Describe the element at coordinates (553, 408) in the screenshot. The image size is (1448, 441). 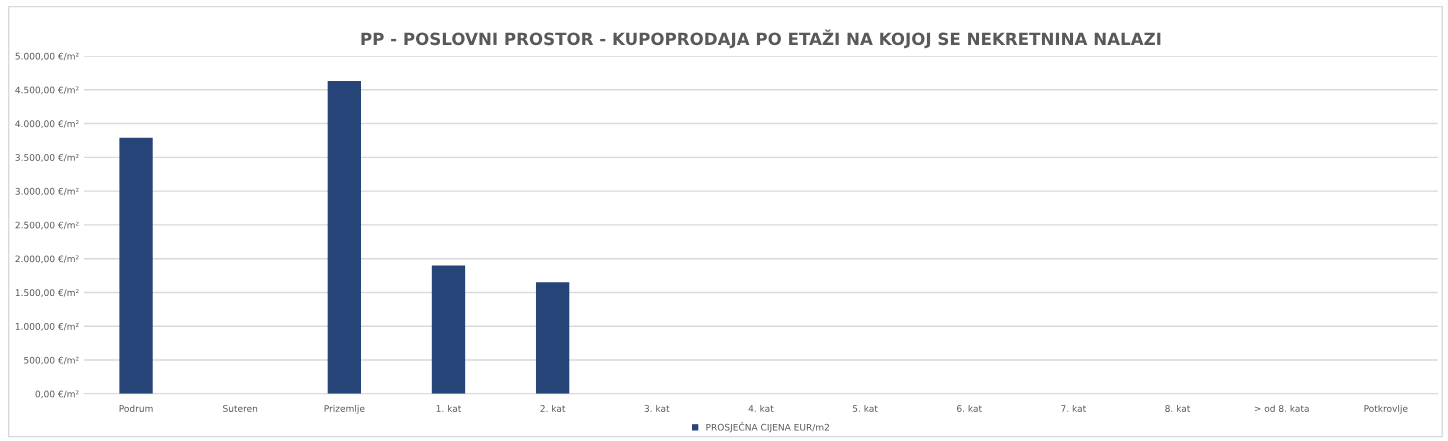
I see `x-tick-label: 2. kat` at that location.